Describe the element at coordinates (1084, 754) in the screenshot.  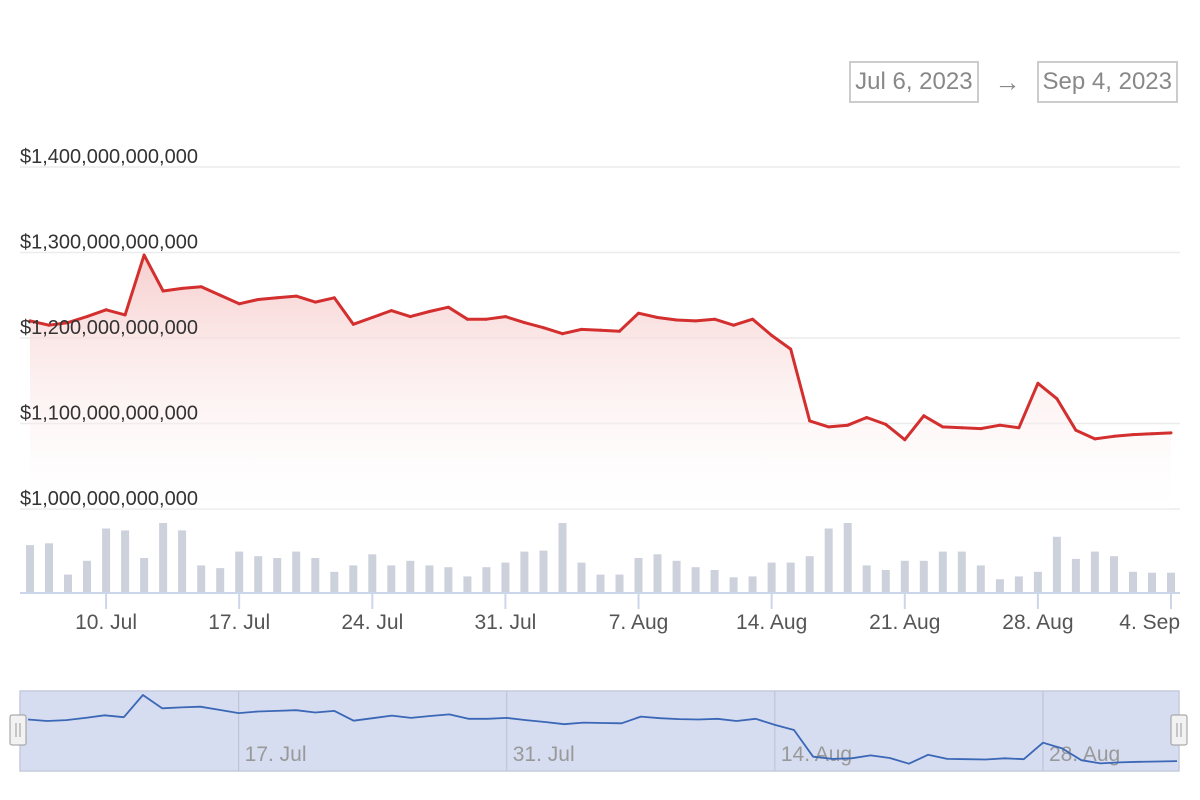
I see `navigator-tick-label: 28. Aug` at that location.